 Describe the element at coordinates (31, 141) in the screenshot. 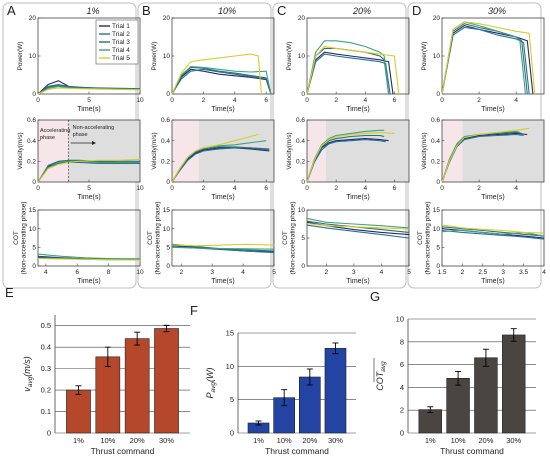

I see `y-tick-label: 0.4` at that location.